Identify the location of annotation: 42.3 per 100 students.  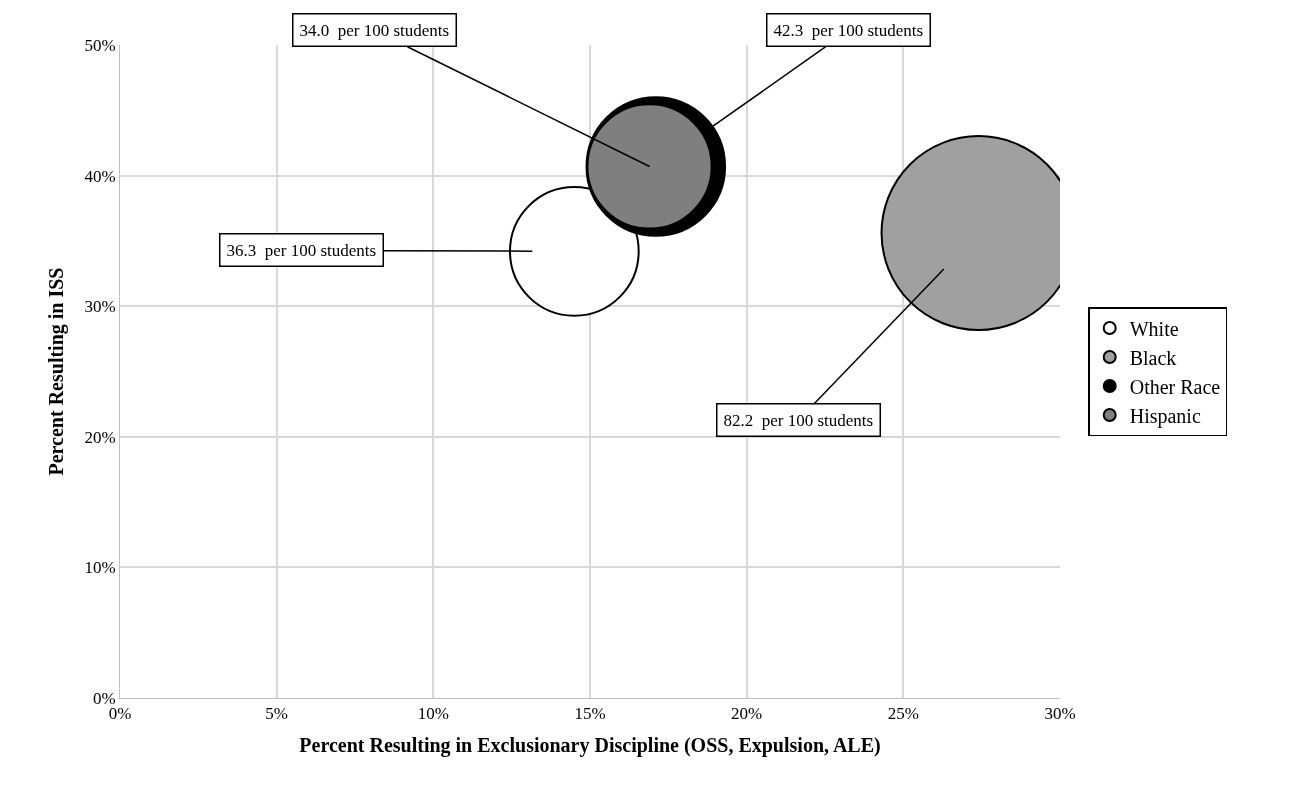
(848, 30).